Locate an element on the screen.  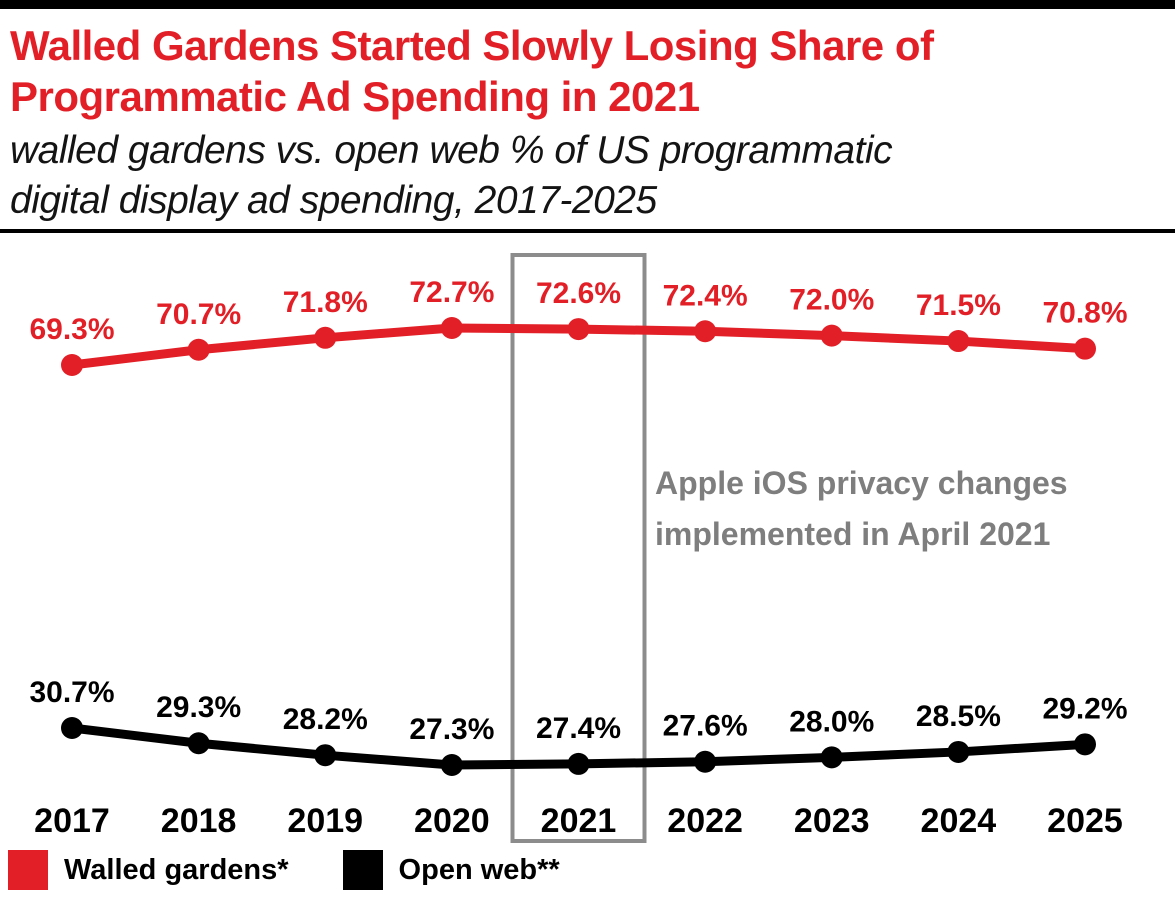
value-label: 70.8% is located at coordinates (1084, 313).